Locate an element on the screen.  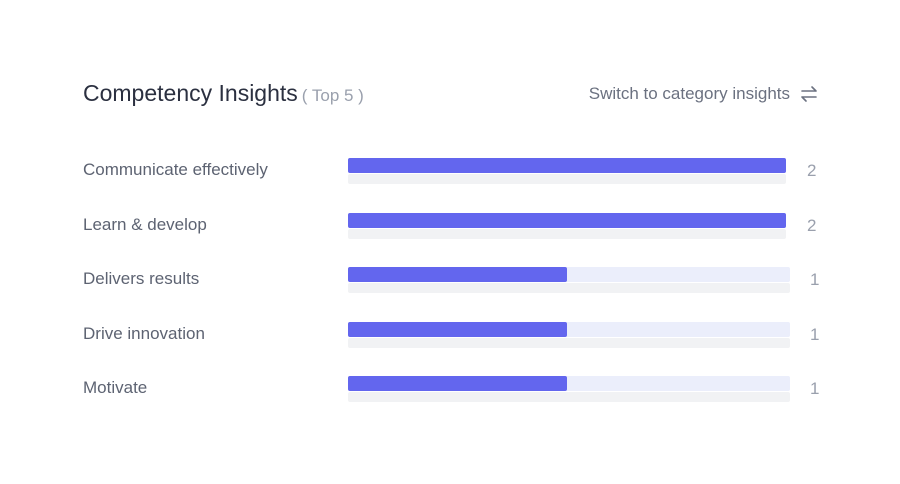
page-title: Competency Insights( Top 5 ) is located at coordinates (223, 93).